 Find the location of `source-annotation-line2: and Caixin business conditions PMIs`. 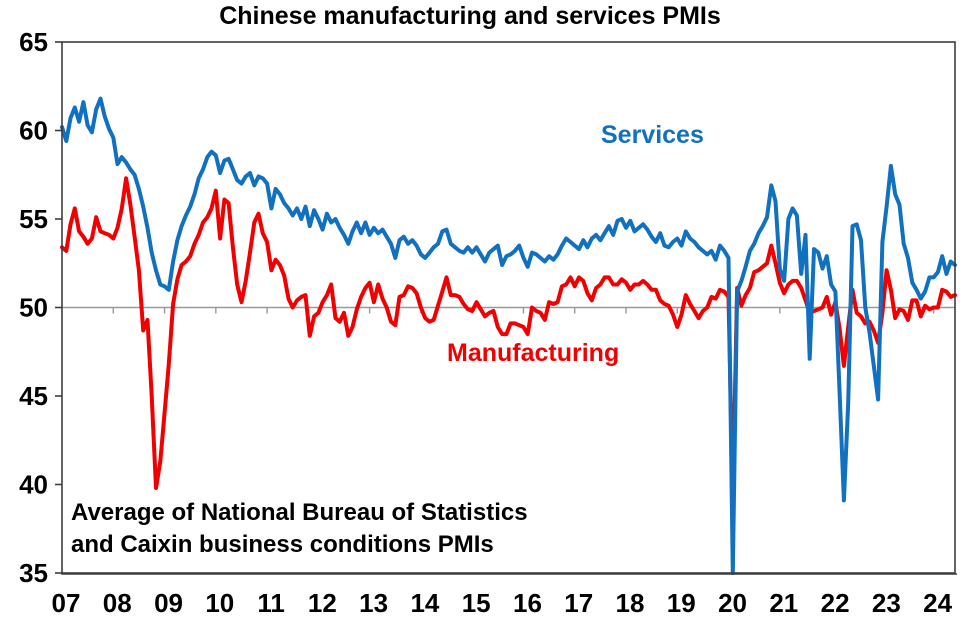

source-annotation-line2: and Caixin business conditions PMIs is located at coordinates (282, 544).